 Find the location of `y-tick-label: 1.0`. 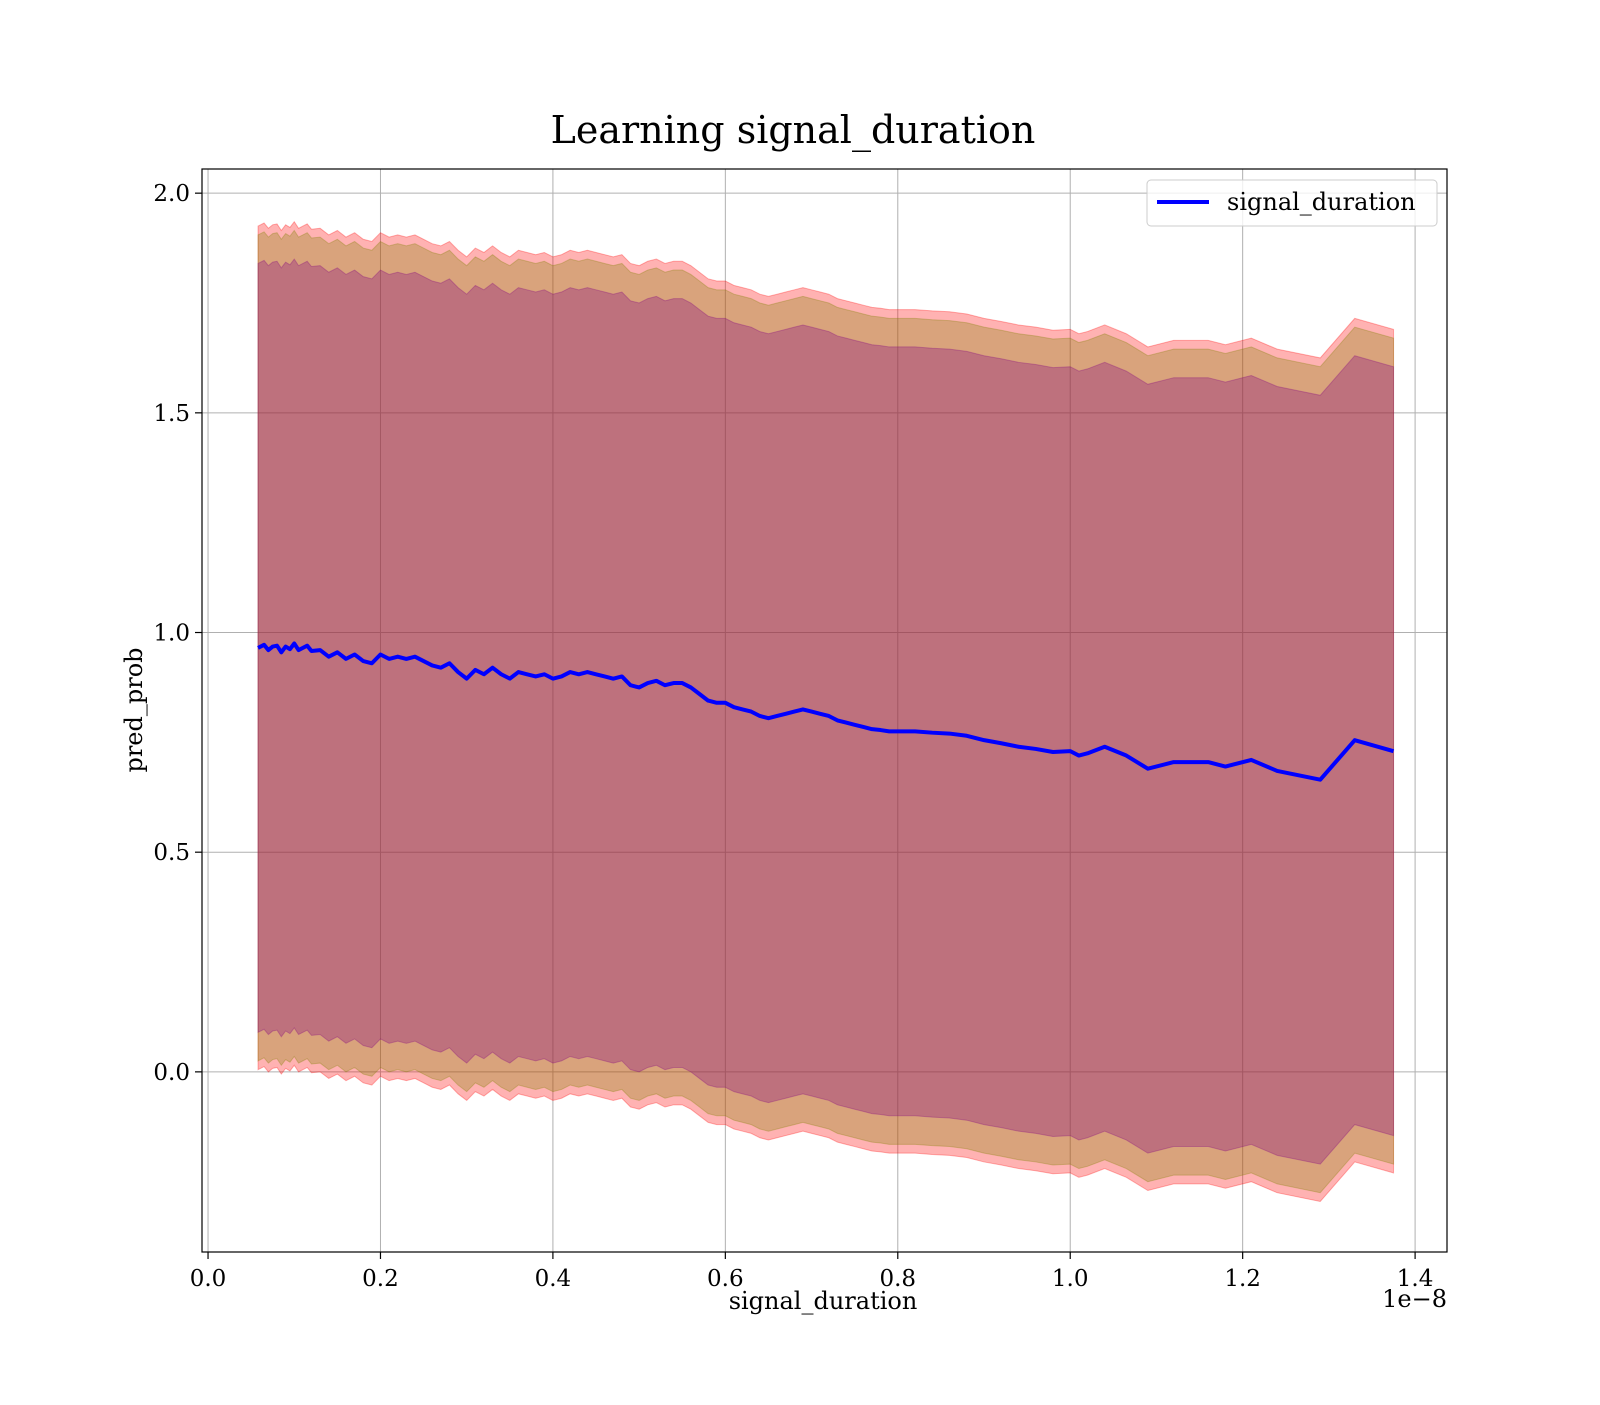

y-tick-label: 1.0 is located at coordinates (171, 634).